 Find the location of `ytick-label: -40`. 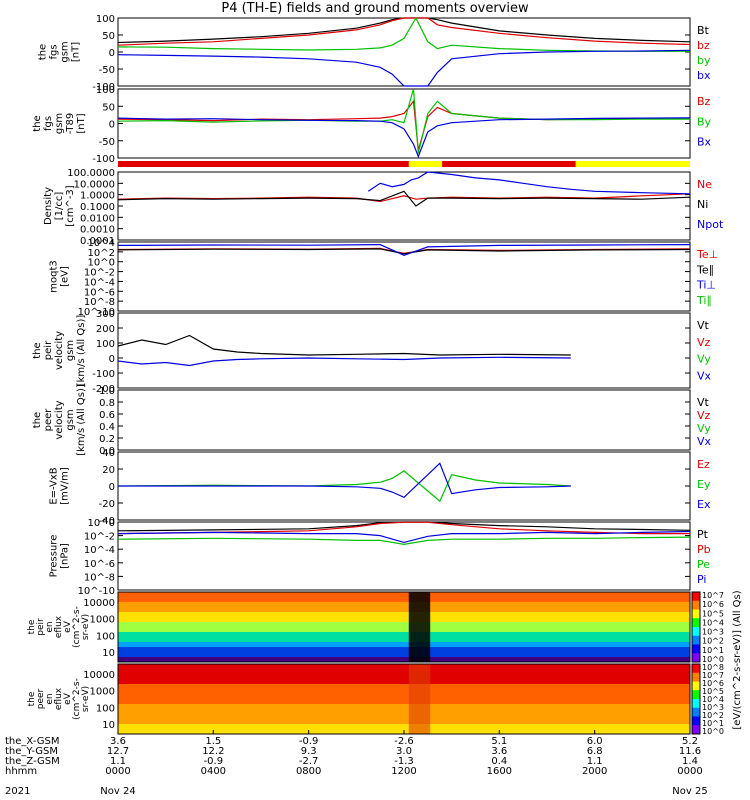

ytick-label: -40 is located at coordinates (107, 521).